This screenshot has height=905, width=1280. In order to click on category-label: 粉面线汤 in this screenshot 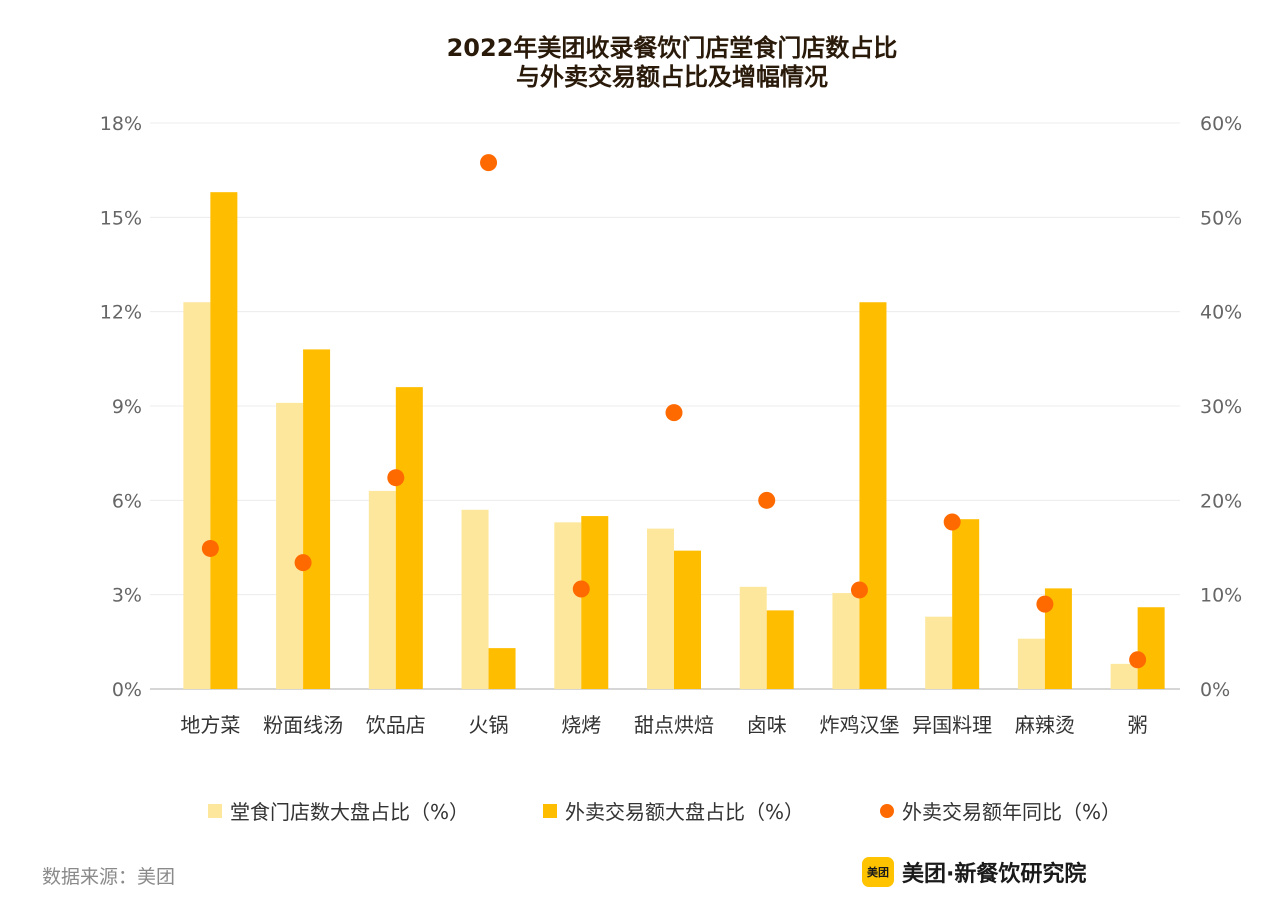, I will do `click(303, 725)`.